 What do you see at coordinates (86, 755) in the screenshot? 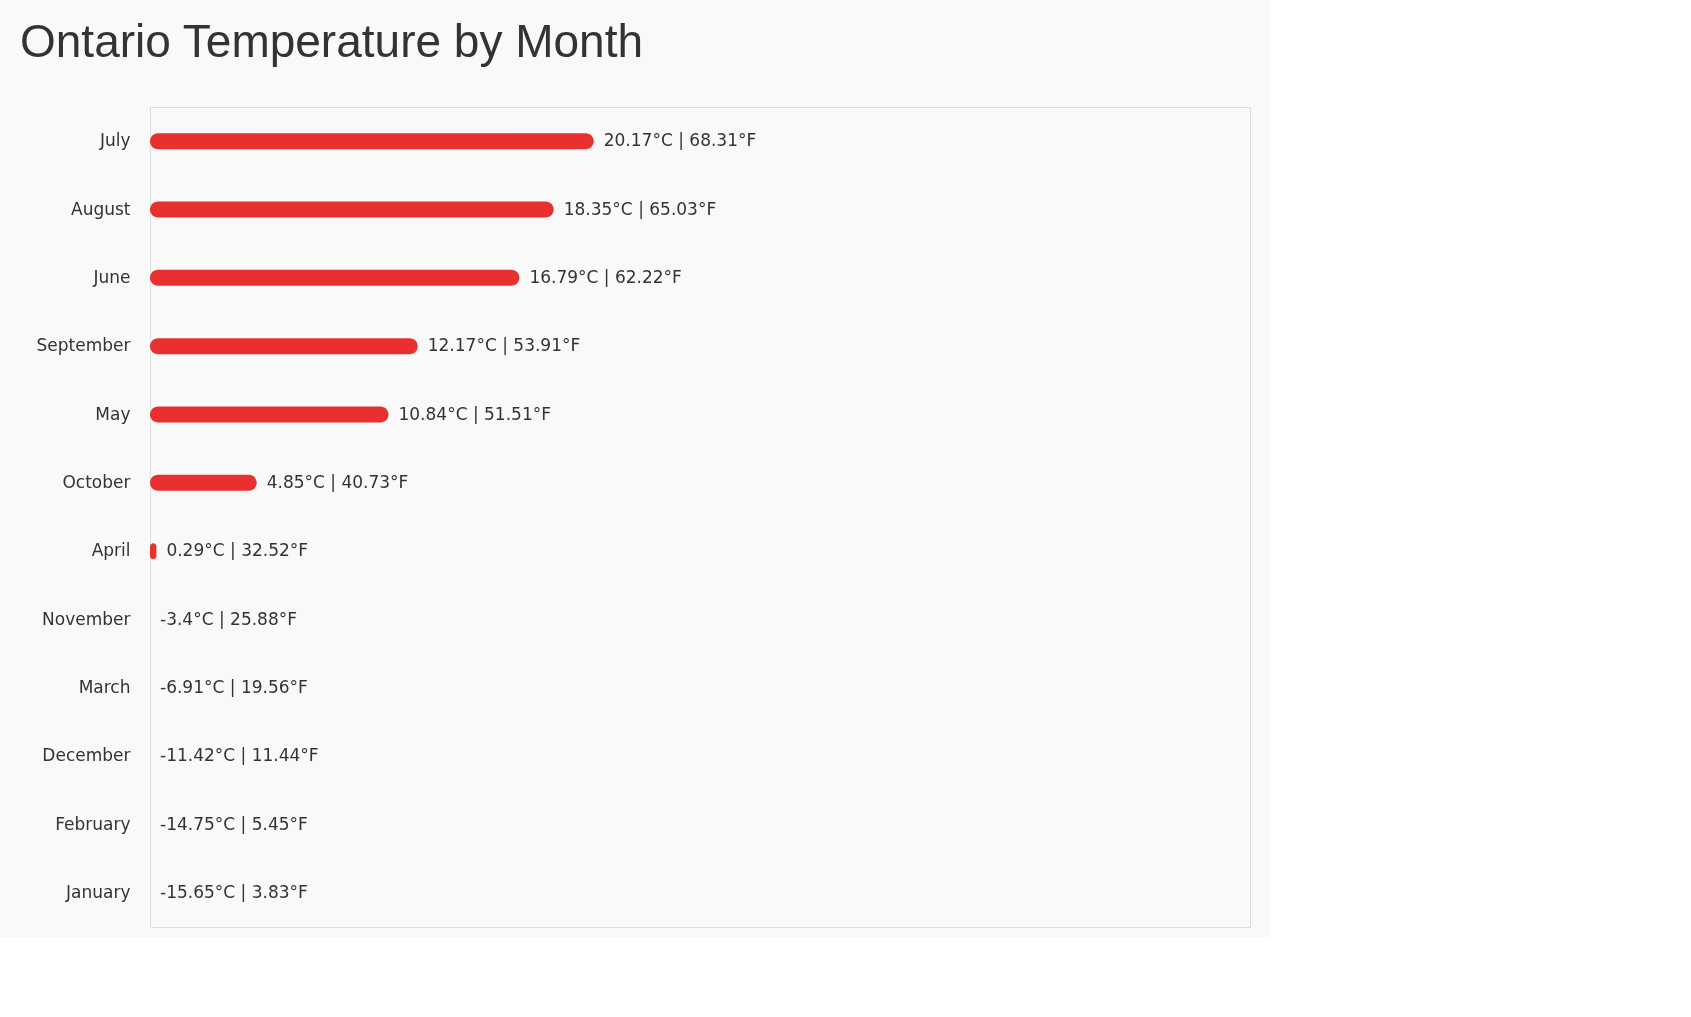
I see `y-tick-label: December` at bounding box center [86, 755].